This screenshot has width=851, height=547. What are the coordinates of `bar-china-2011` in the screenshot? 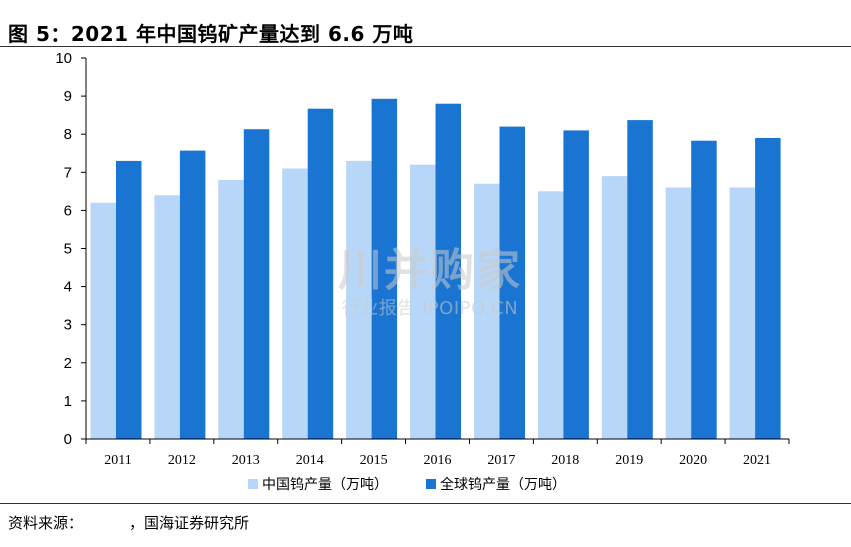 It's located at (103, 320).